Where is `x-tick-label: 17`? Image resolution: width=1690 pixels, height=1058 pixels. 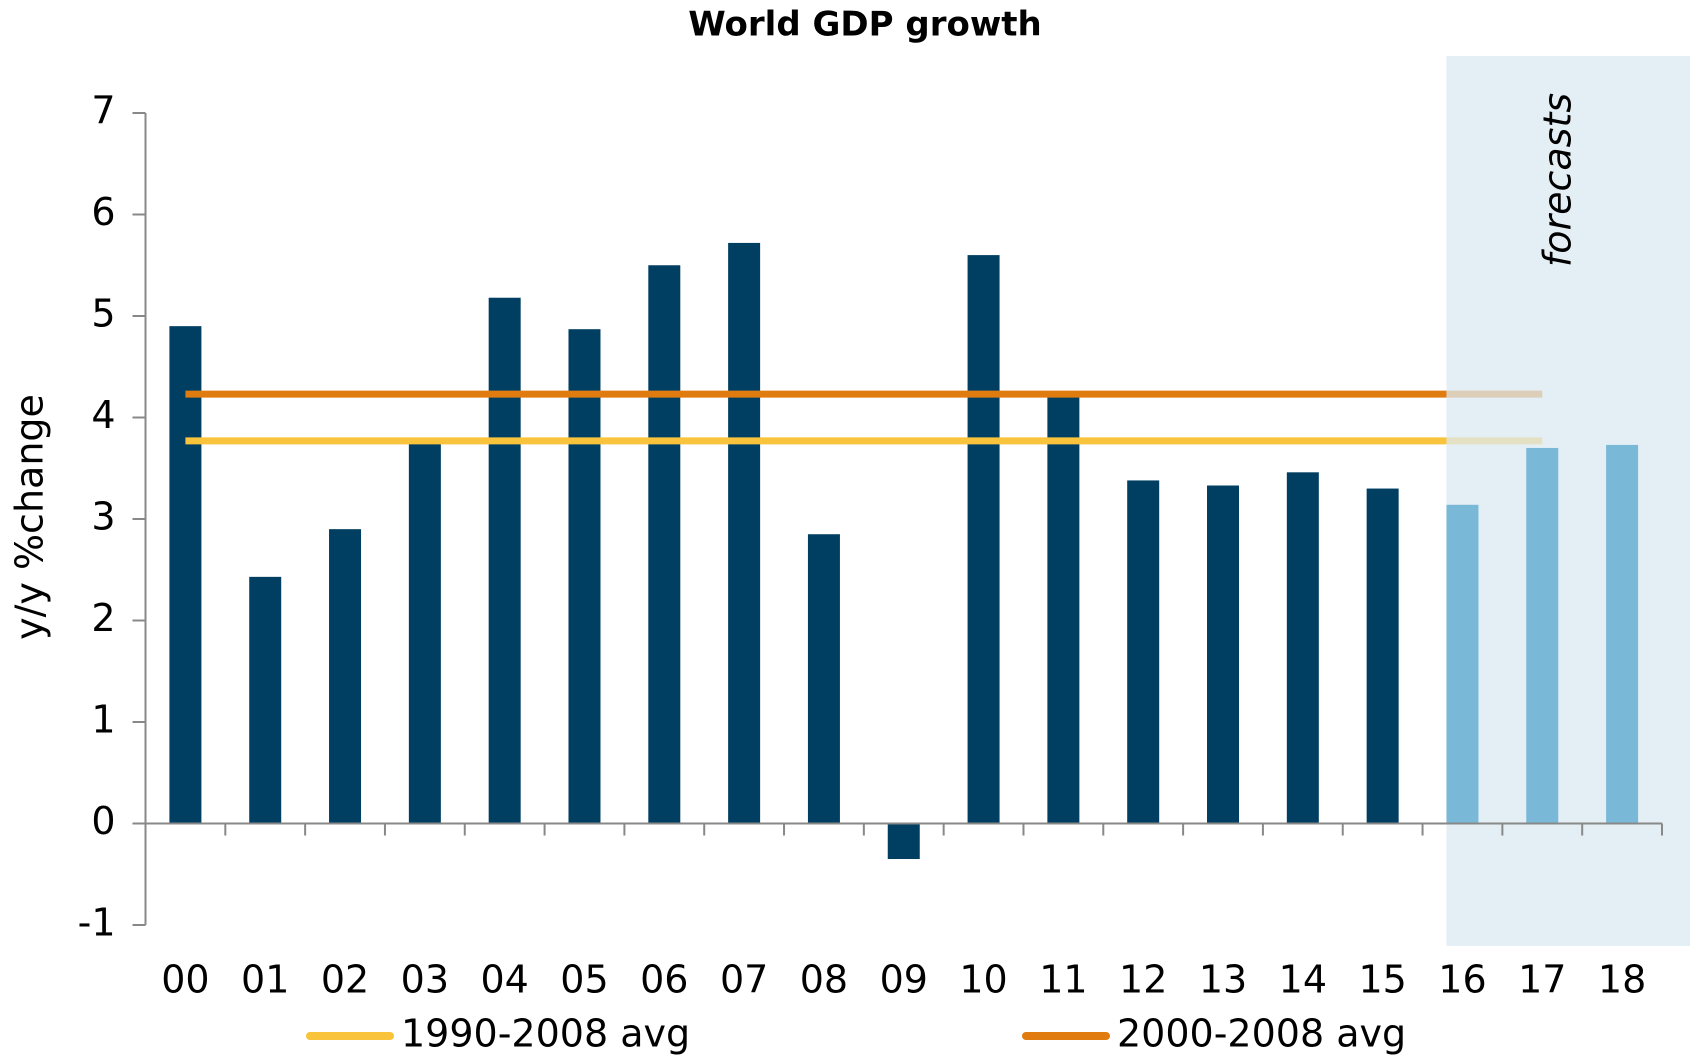
x-tick-label: 17 is located at coordinates (1542, 980).